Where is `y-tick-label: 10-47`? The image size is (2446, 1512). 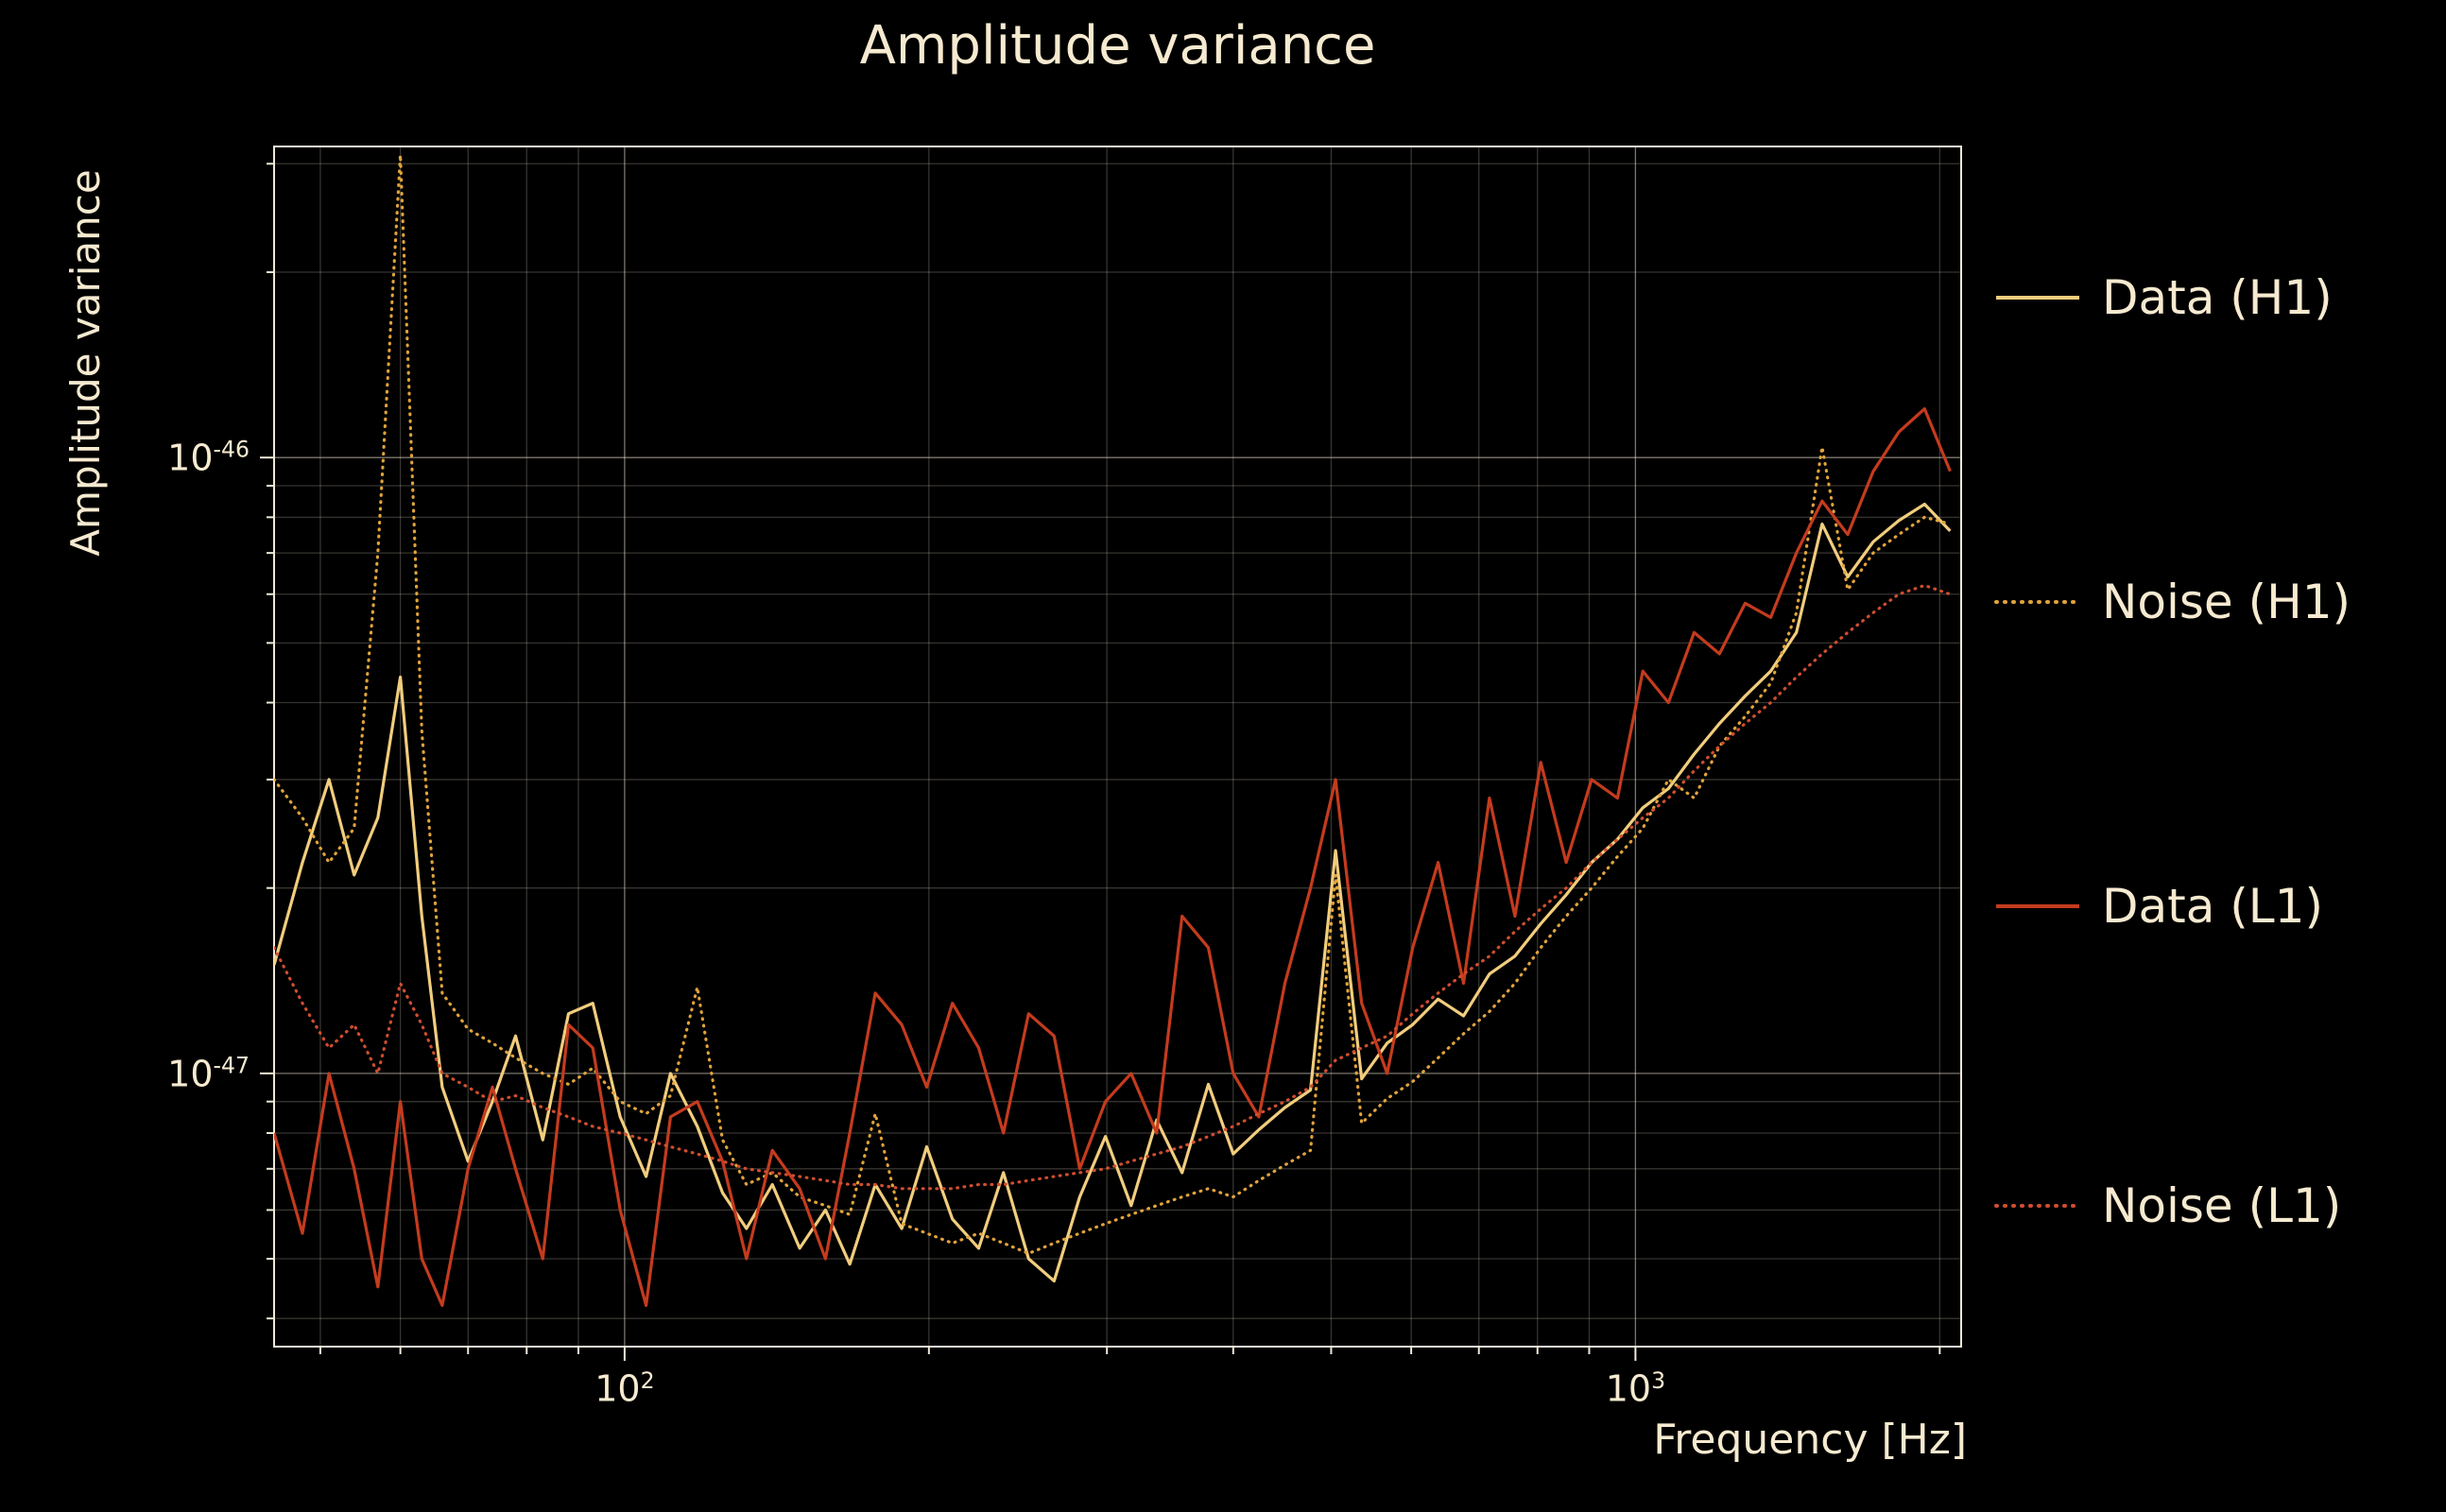
y-tick-label: 10-47 is located at coordinates (209, 1073).